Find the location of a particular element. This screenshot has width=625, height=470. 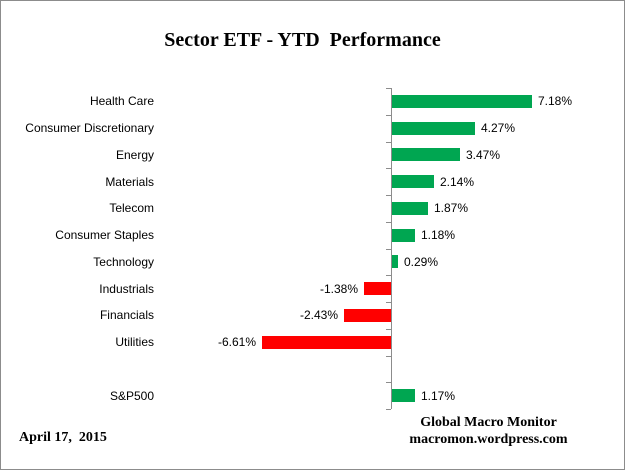

chart-title: Sector ETF - YTD Performance is located at coordinates (302, 40).